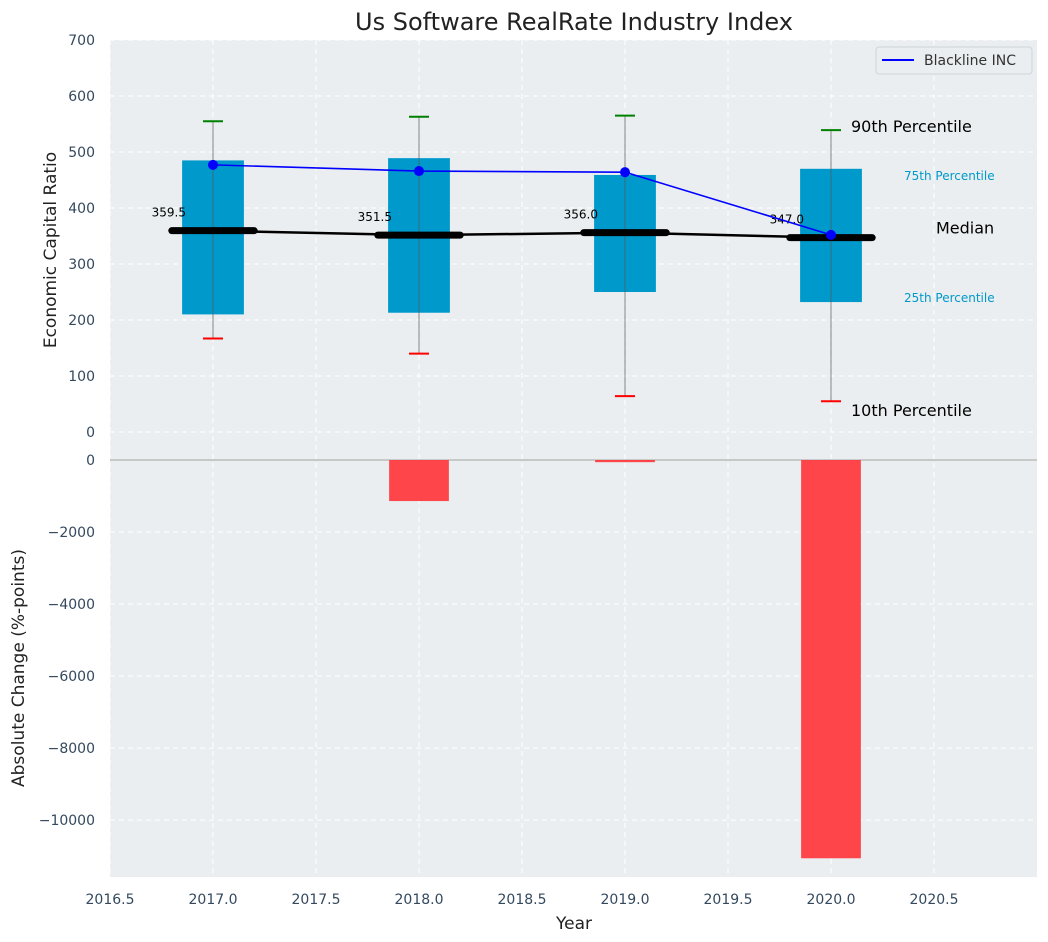  I want to click on x-tick-label: 2017.5, so click(316, 900).